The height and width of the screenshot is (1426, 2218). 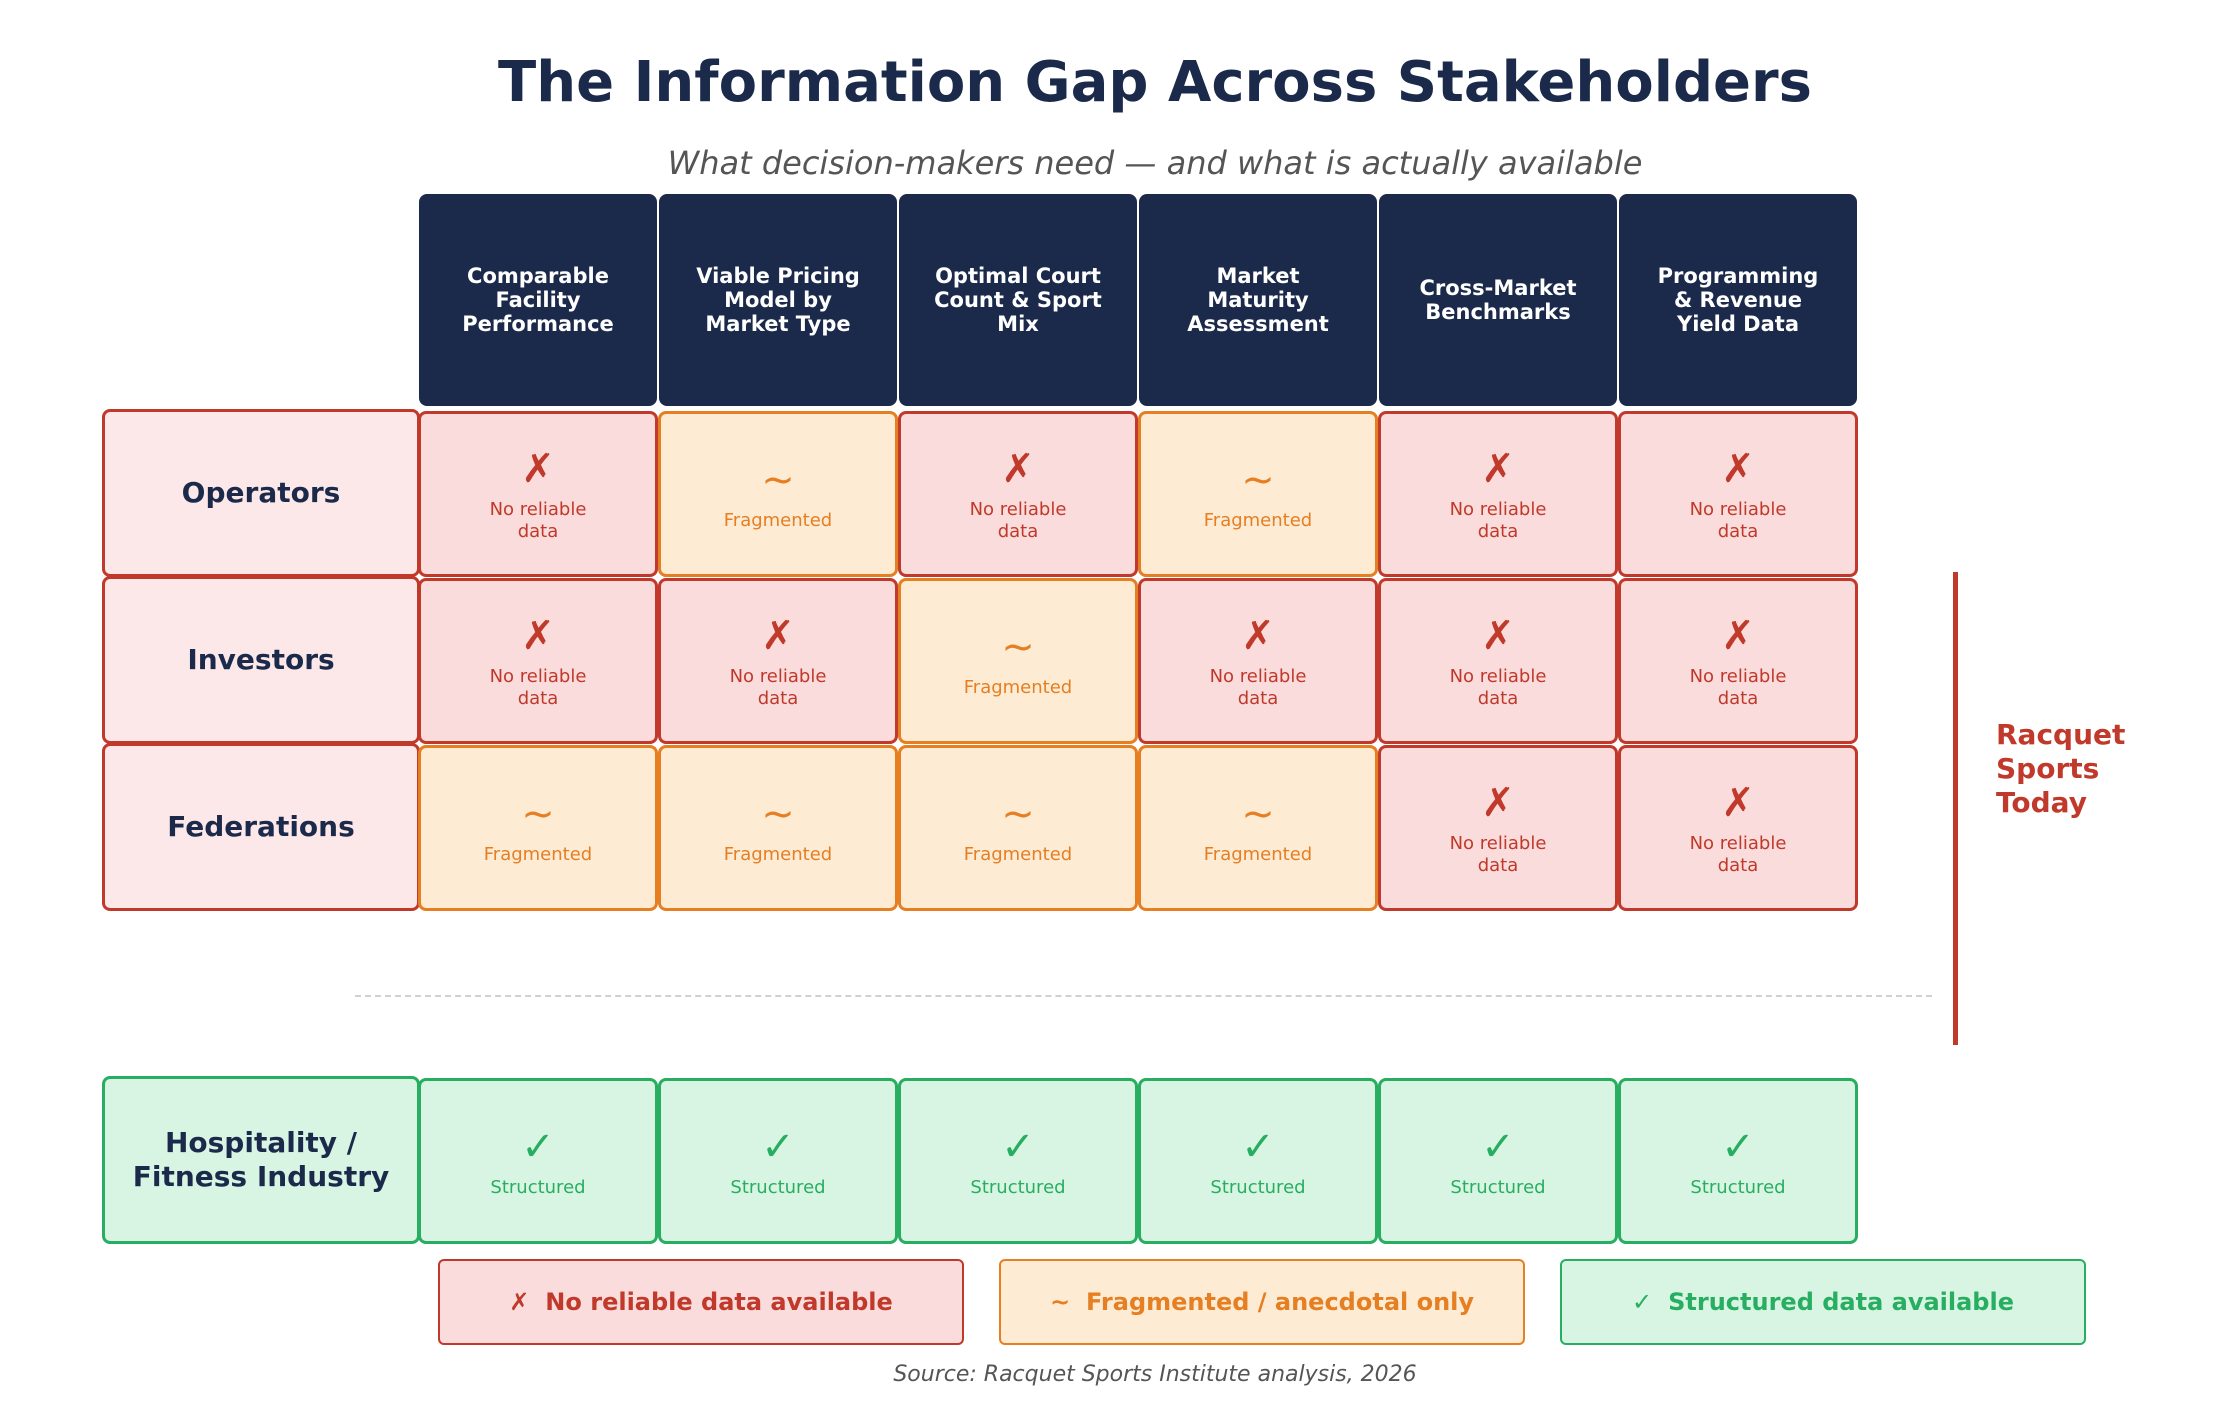 I want to click on legend-symbol: ✗, so click(x=519, y=1302).